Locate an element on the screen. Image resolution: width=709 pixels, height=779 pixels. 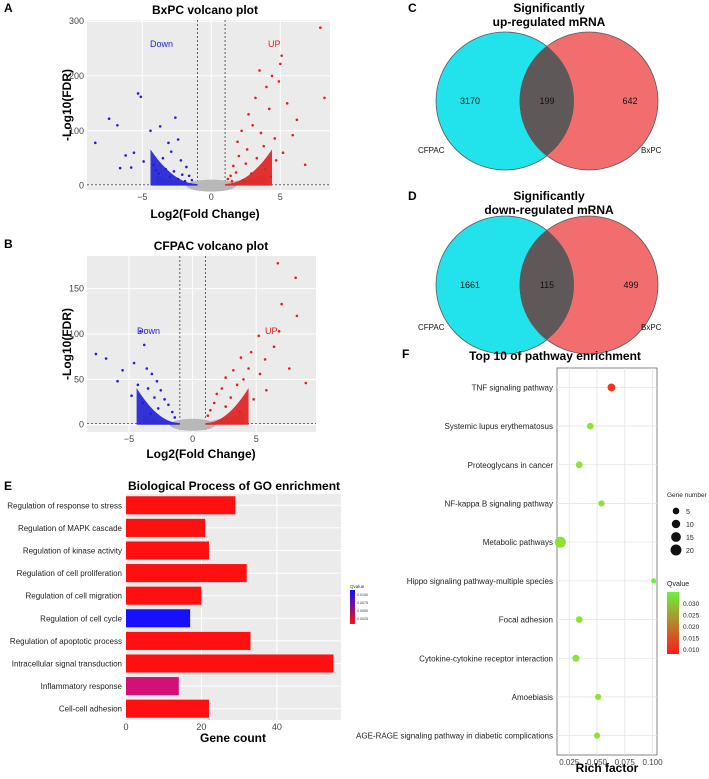
chart-title: BxPC volcano plot is located at coordinates (205, 10).